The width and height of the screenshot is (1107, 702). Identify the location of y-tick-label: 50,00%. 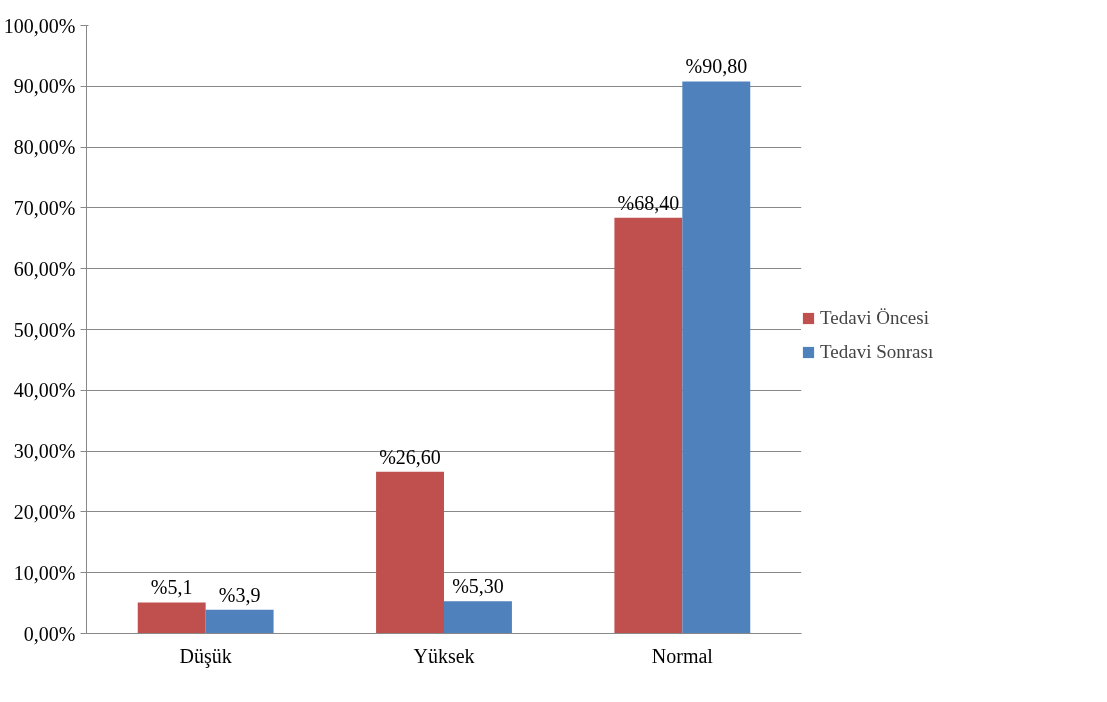
(44, 329).